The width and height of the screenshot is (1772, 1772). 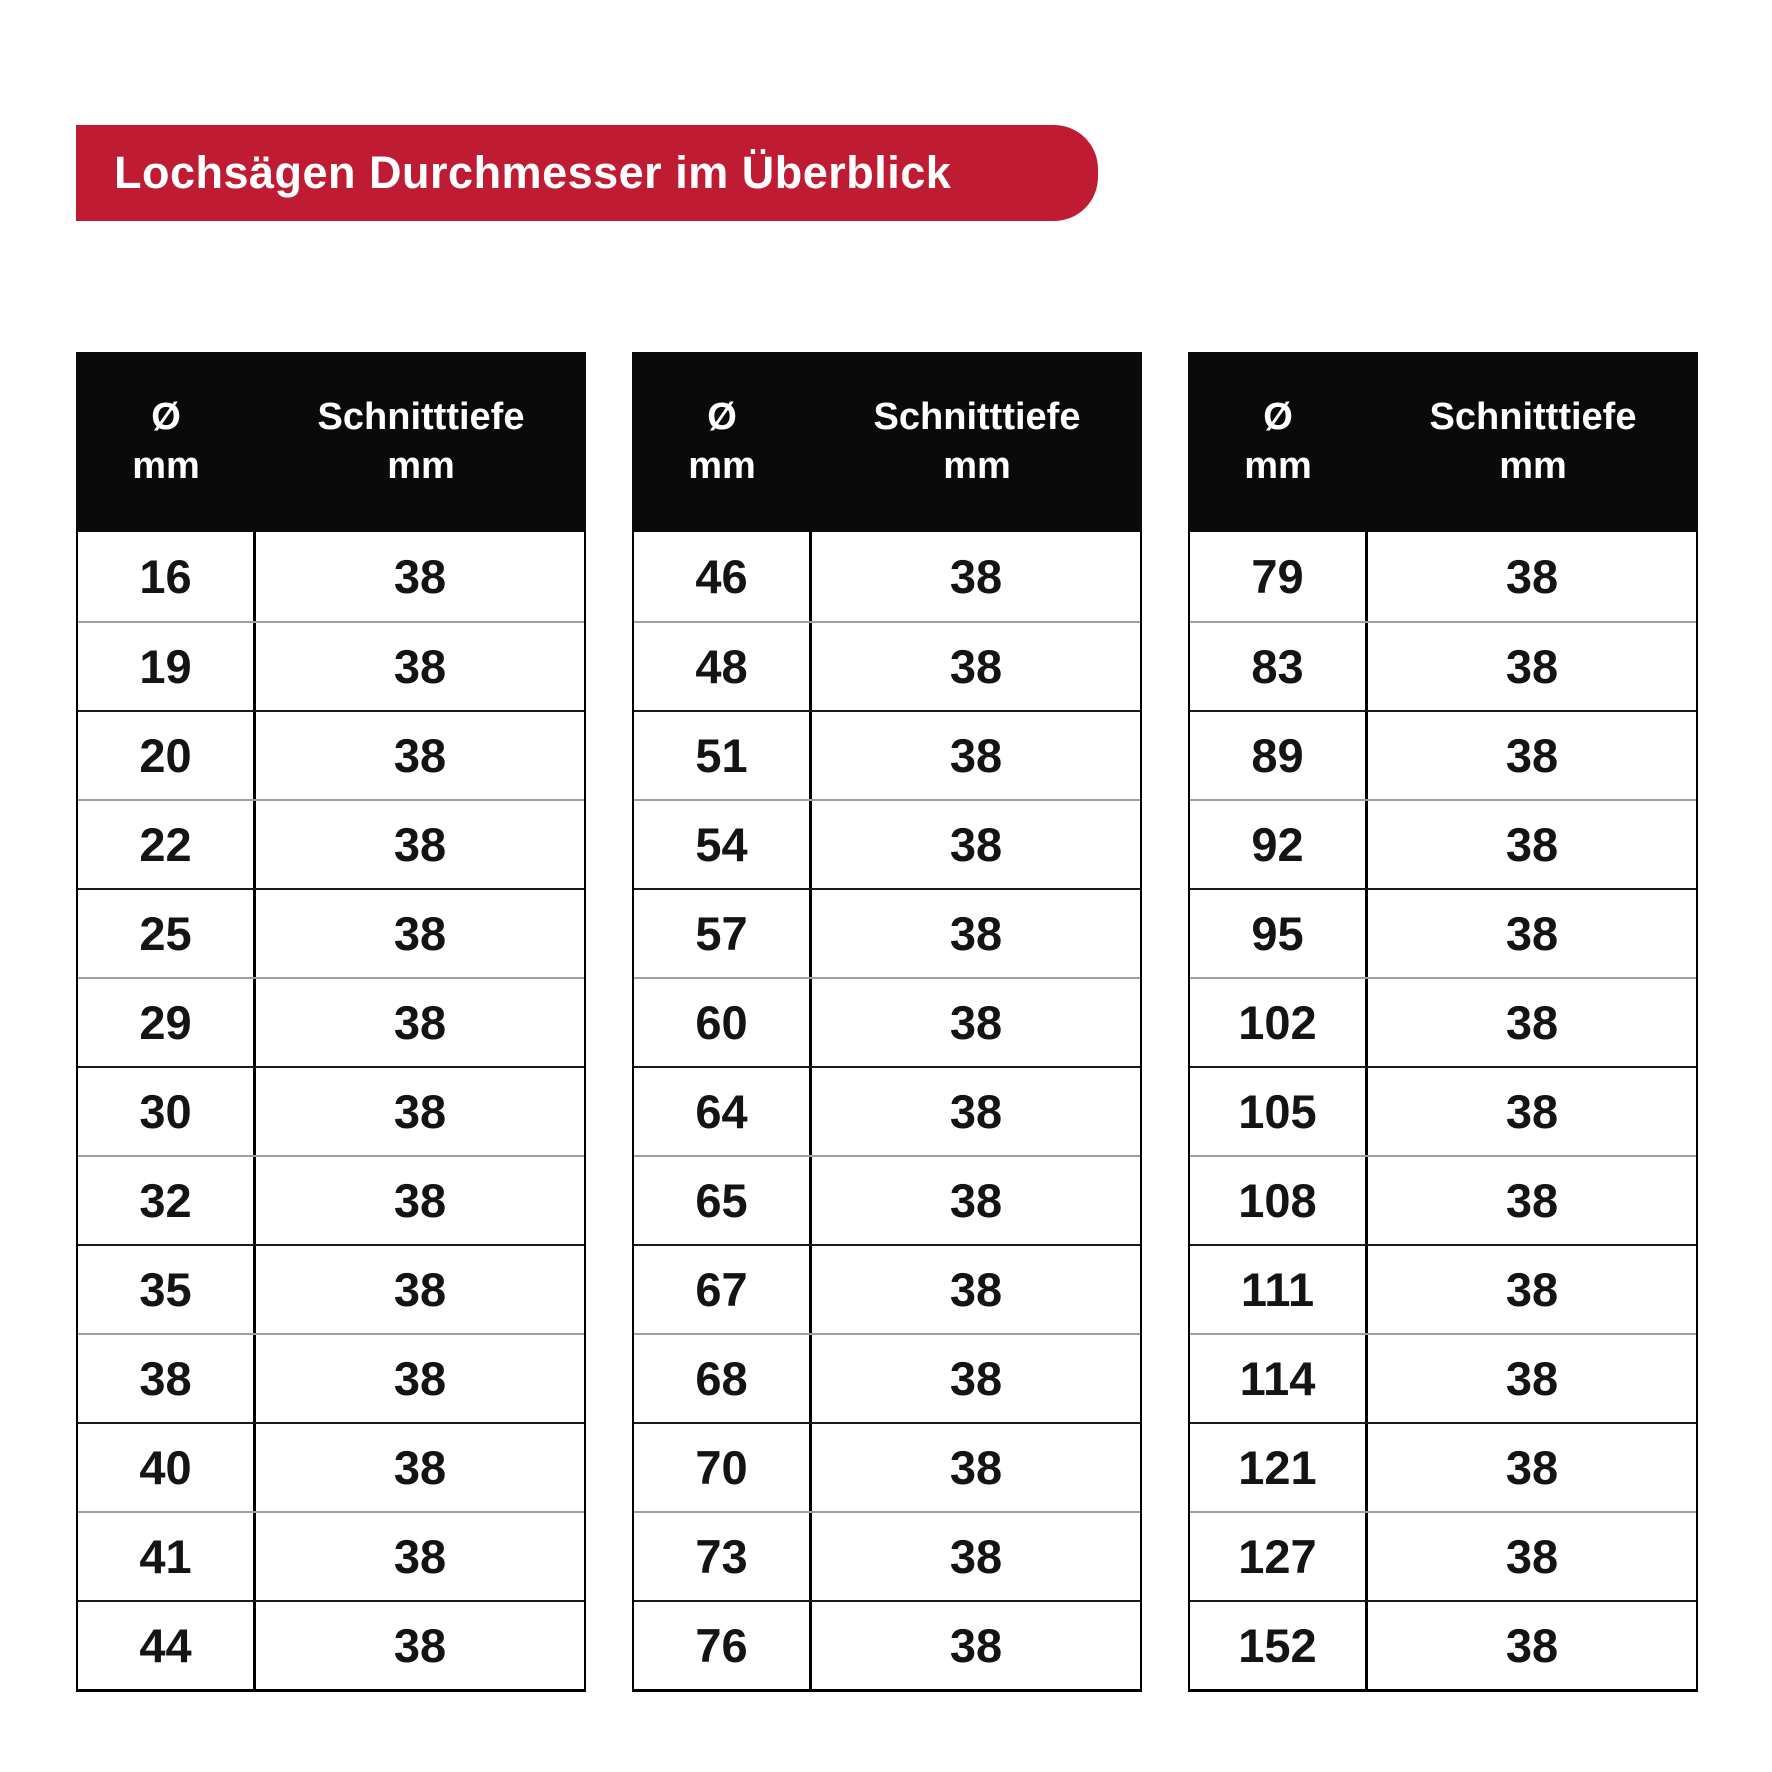 What do you see at coordinates (167, 1111) in the screenshot?
I see `diameter-value: 30` at bounding box center [167, 1111].